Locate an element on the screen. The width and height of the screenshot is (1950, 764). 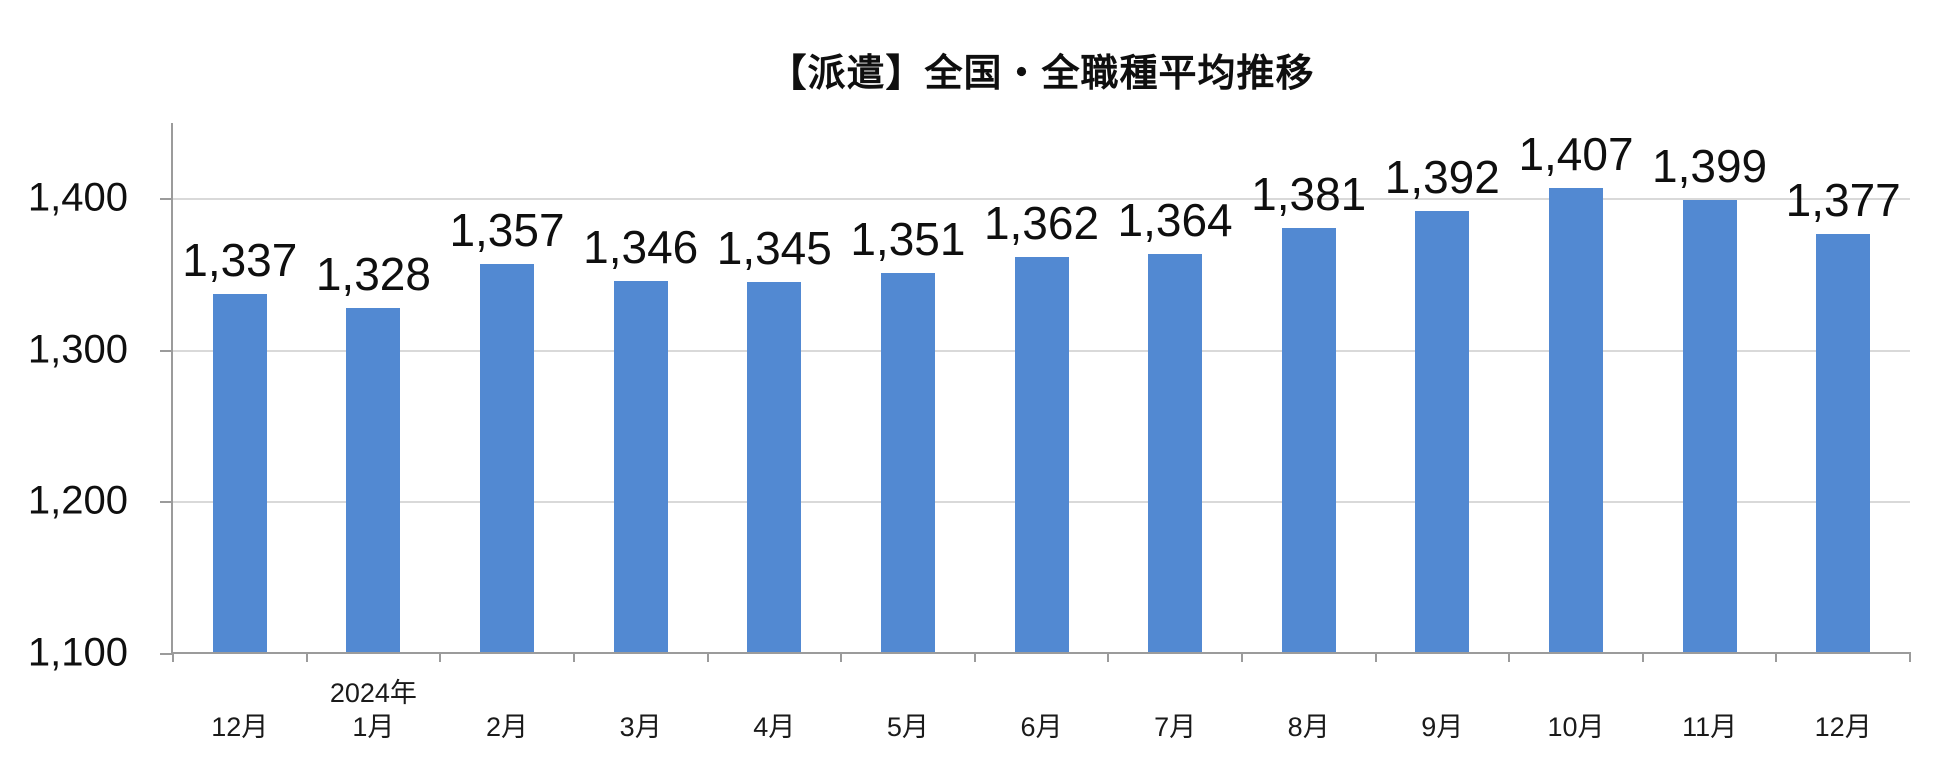
y-axis-tick-label: 1,100 is located at coordinates (77, 652).